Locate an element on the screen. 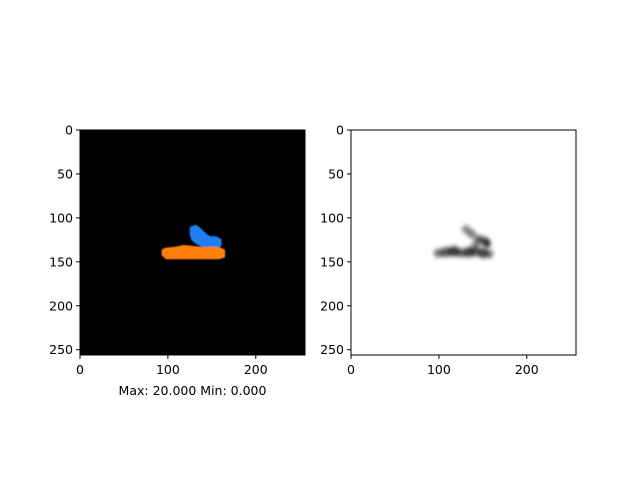 The width and height of the screenshot is (640, 480). mask-regions is located at coordinates (193, 242).